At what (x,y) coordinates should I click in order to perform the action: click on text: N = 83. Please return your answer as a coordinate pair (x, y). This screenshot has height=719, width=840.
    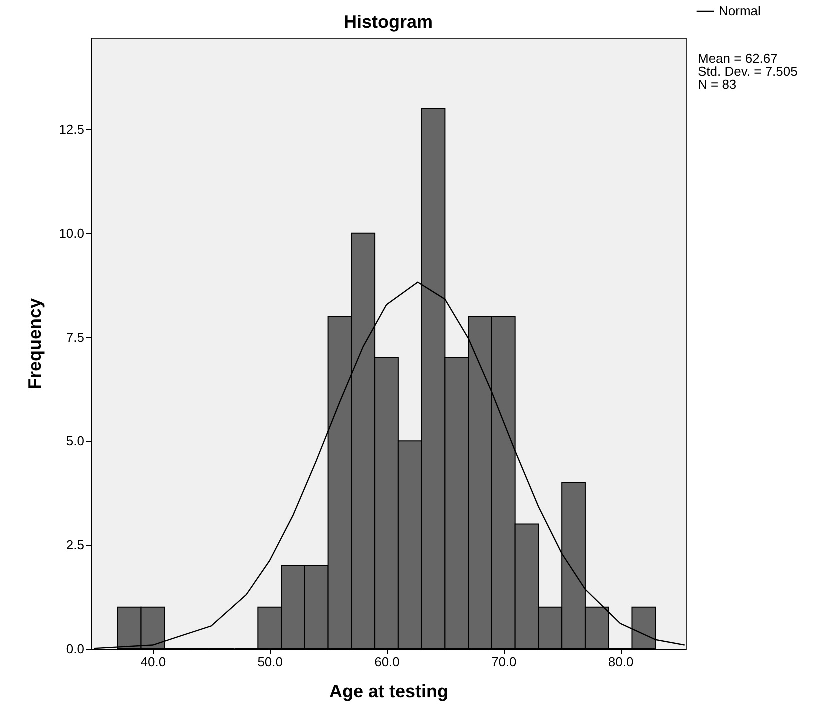
    Looking at the image, I should click on (717, 84).